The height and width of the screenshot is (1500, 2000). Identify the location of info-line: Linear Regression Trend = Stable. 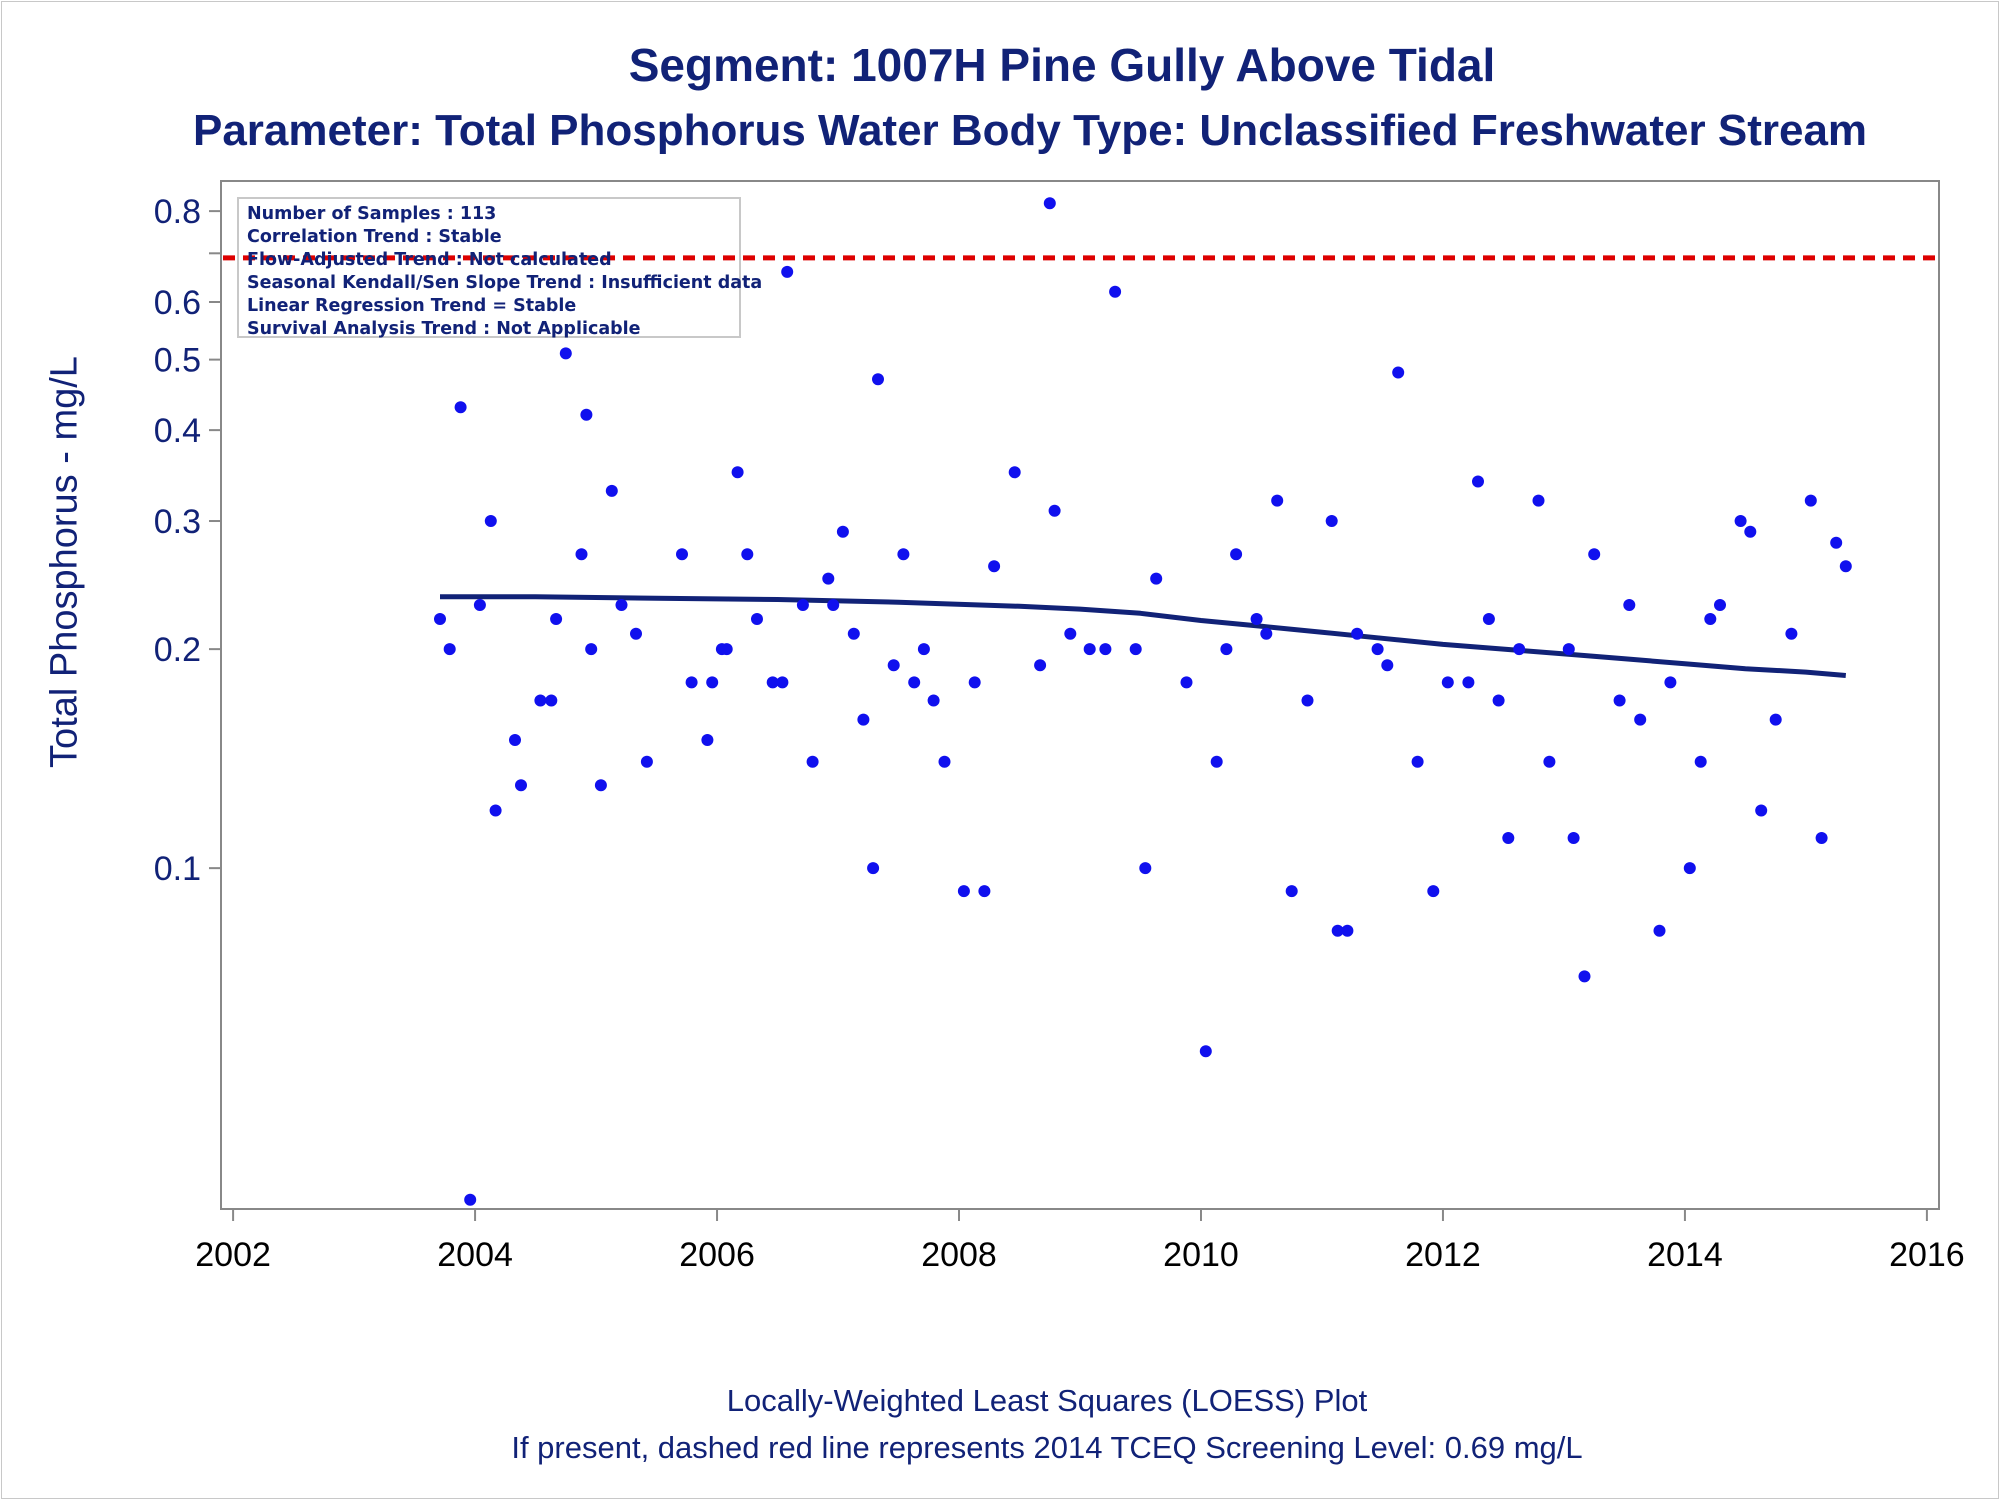
(412, 306).